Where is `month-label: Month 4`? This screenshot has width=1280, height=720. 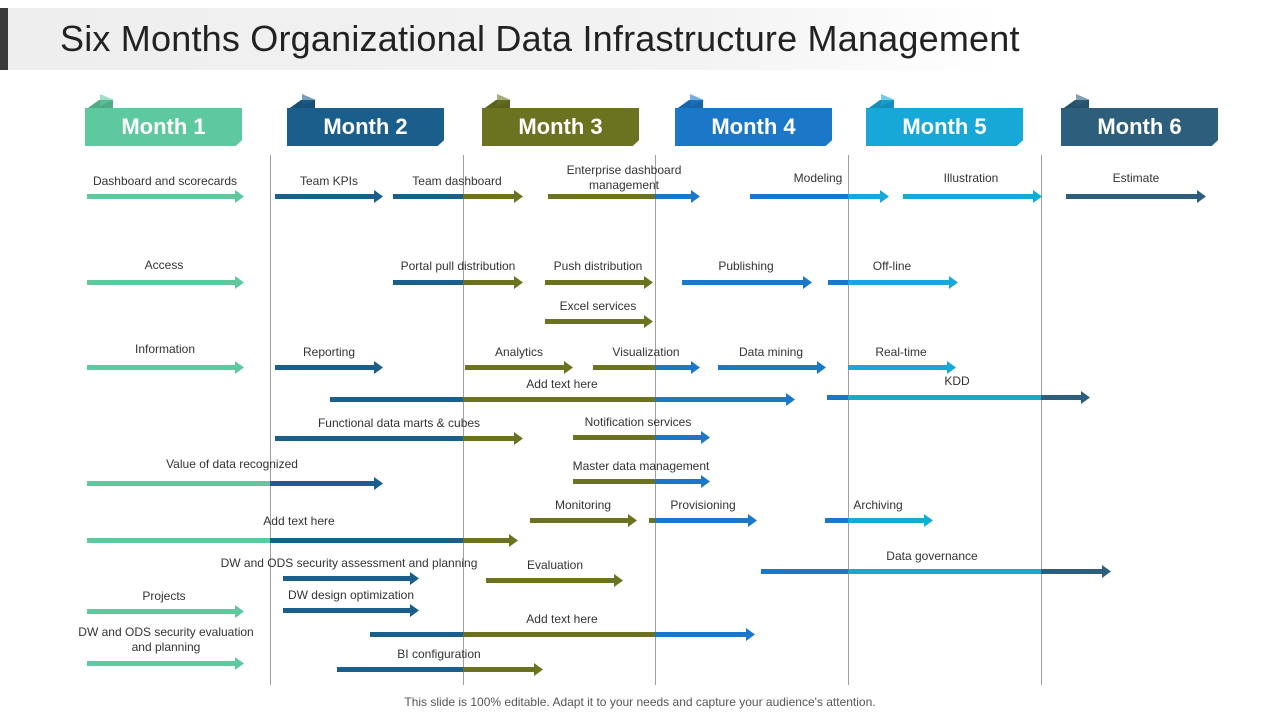 month-label: Month 4 is located at coordinates (753, 127).